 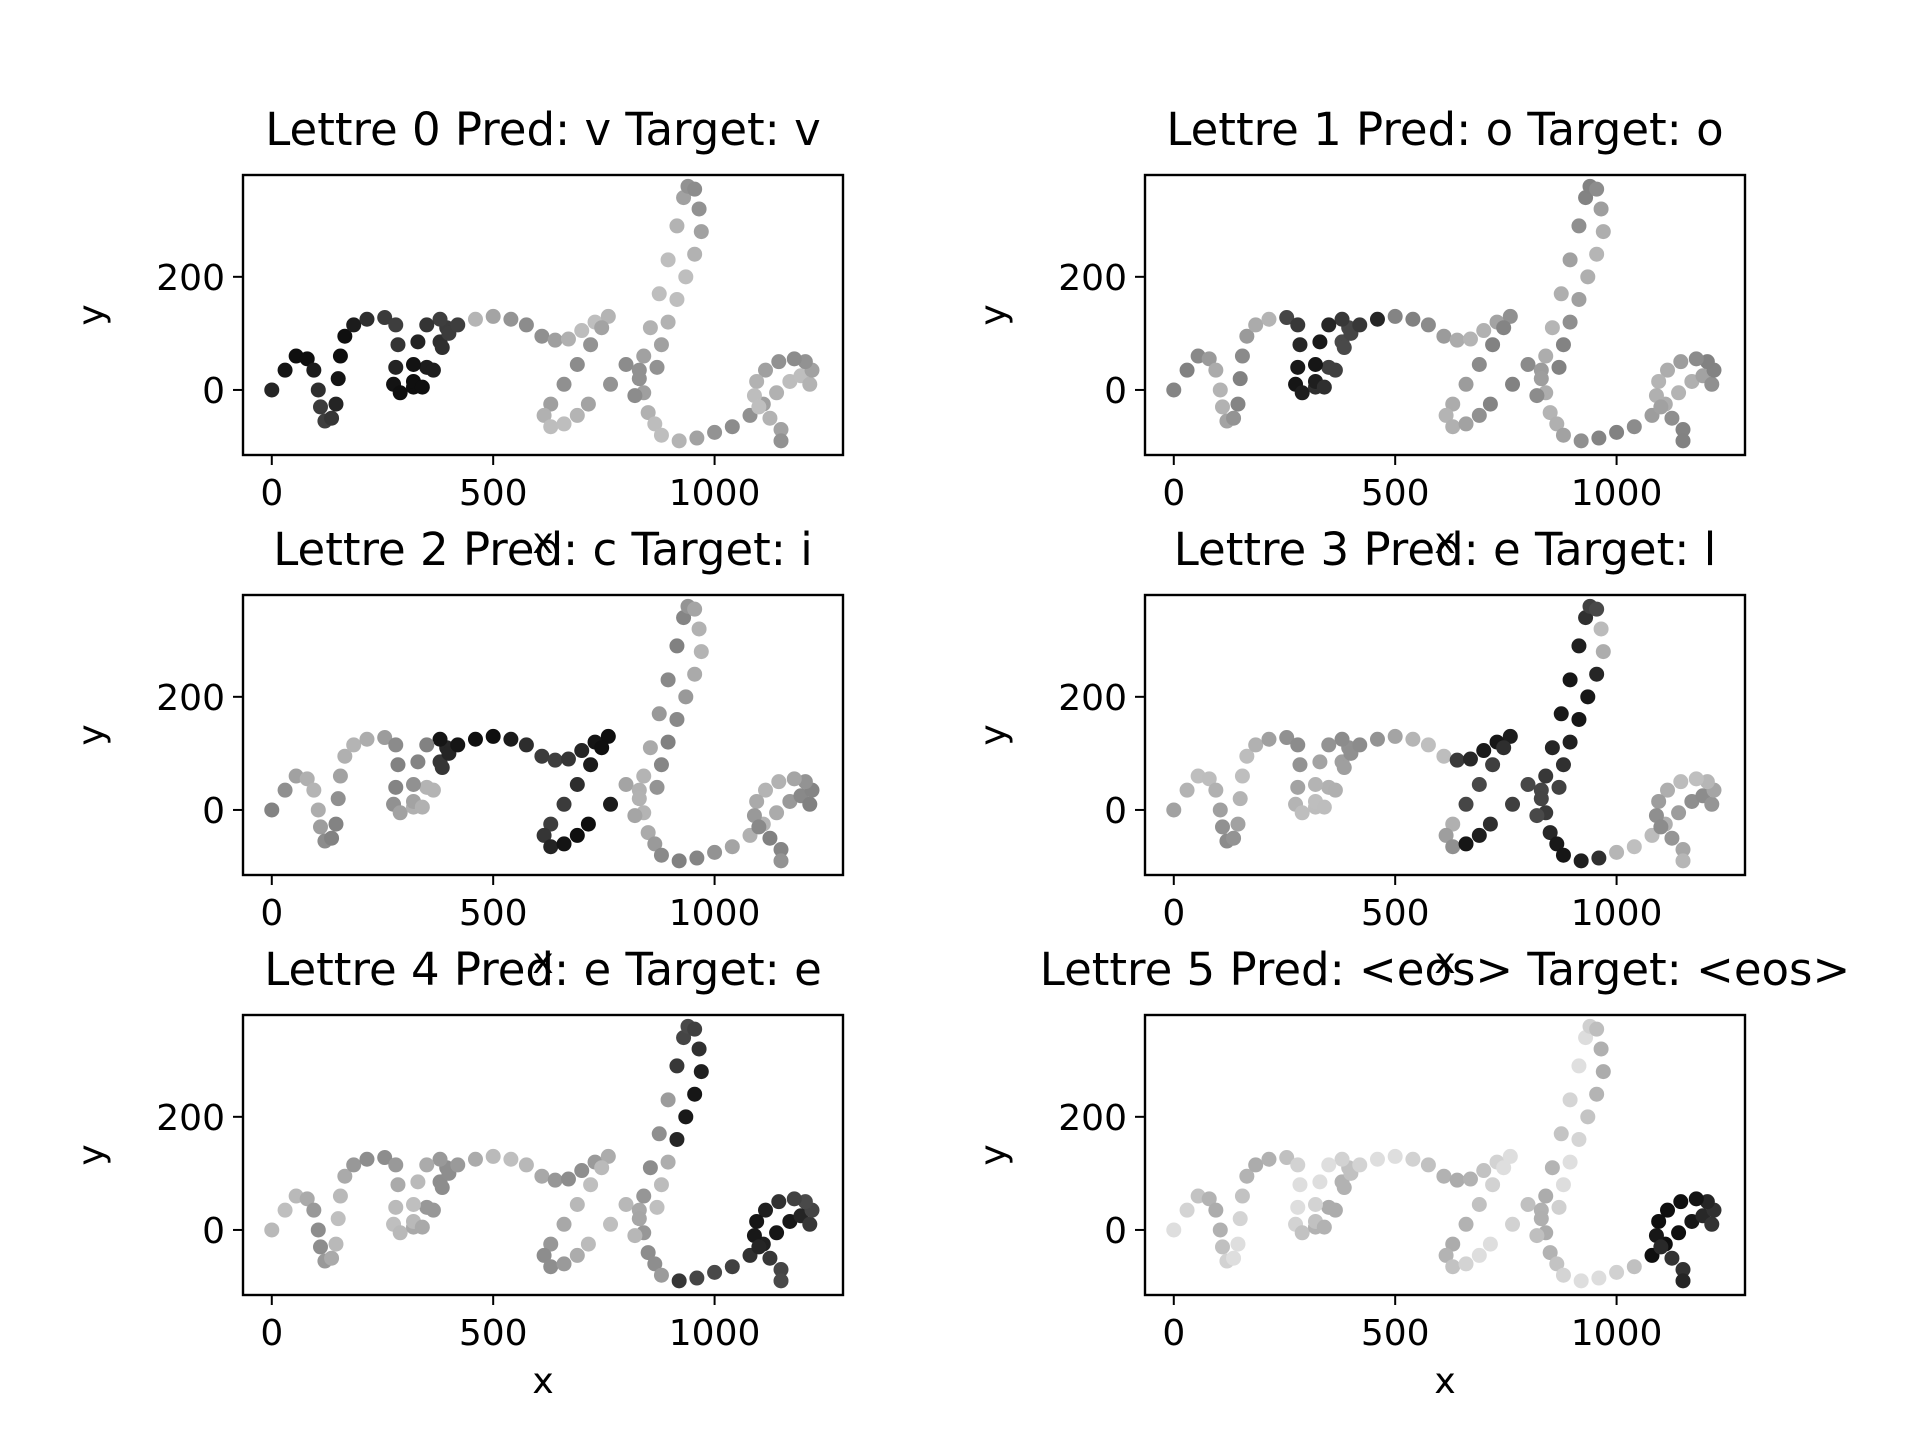 What do you see at coordinates (715, 913) in the screenshot?
I see `x-tick-label: 1000` at bounding box center [715, 913].